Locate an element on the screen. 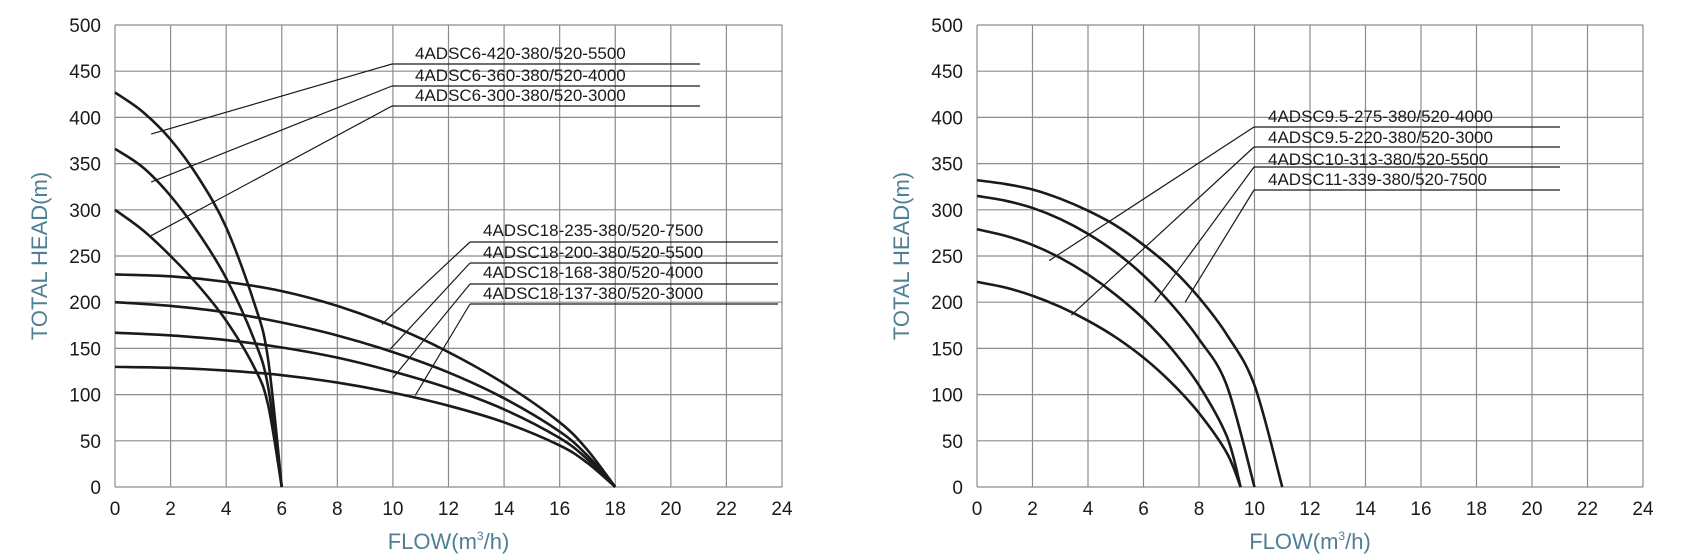 This screenshot has height=557, width=1681. right-x-tick-12: 24 is located at coordinates (1643, 509).